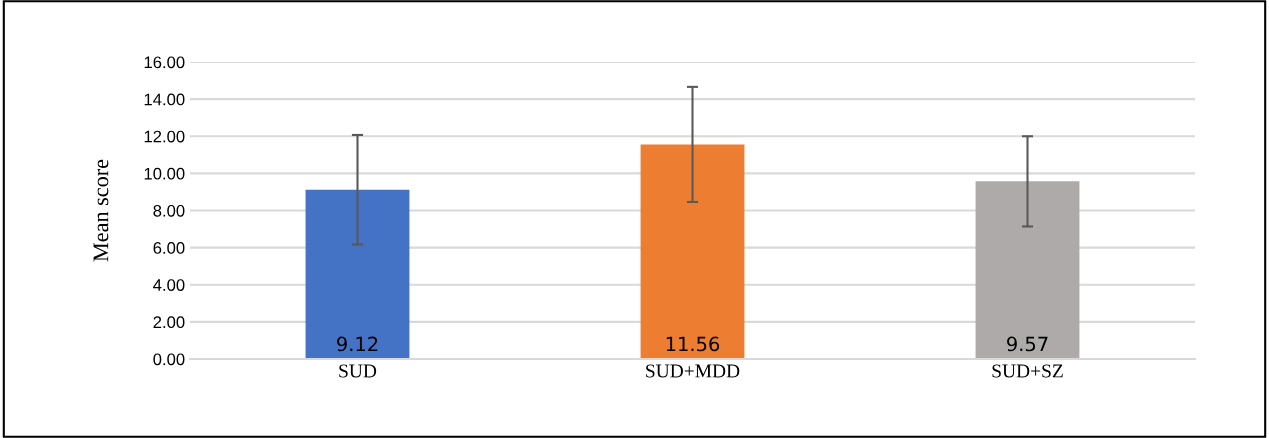 This screenshot has height=438, width=1269. What do you see at coordinates (1027, 371) in the screenshot?
I see `x-tick-label: SUD+SZ` at bounding box center [1027, 371].